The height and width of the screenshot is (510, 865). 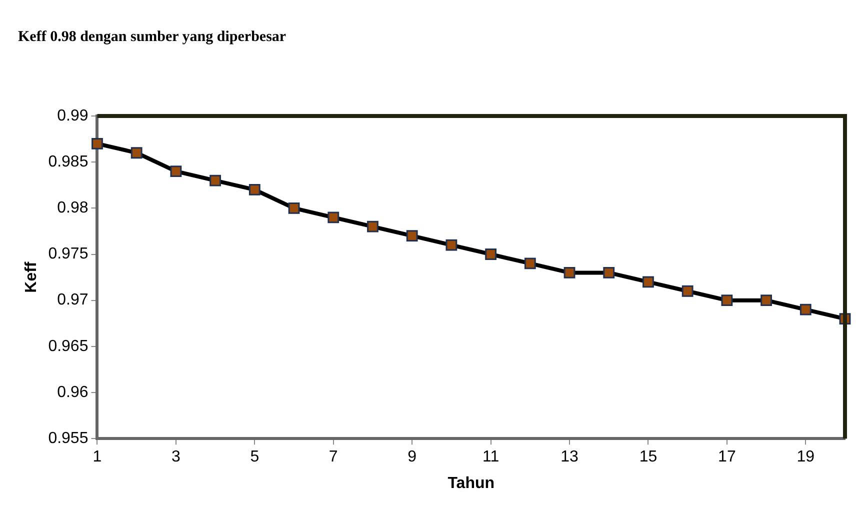 I want to click on y-tick-label: 0.985, so click(x=68, y=161).